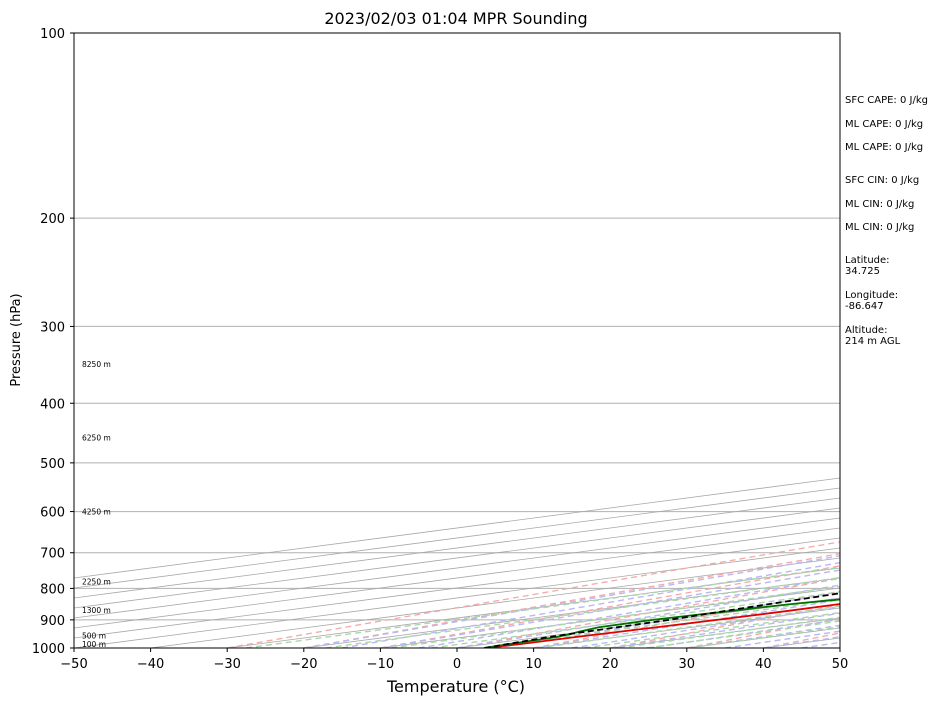 The image size is (946, 705). I want to click on x-tick-label: 10, so click(533, 664).